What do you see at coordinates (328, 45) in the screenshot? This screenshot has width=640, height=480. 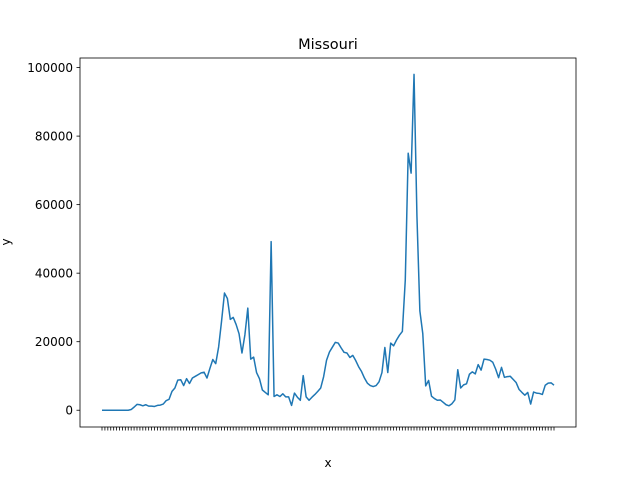 I see `chart-title: Missouri` at bounding box center [328, 45].